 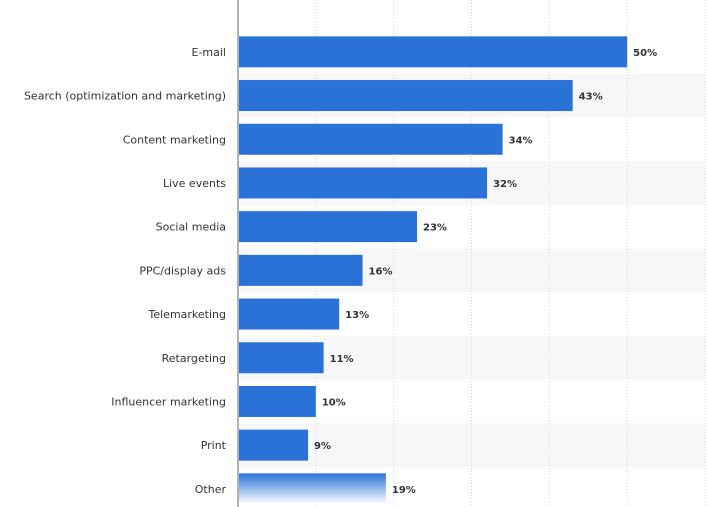 What do you see at coordinates (591, 97) in the screenshot?
I see `value-label: 43%` at bounding box center [591, 97].